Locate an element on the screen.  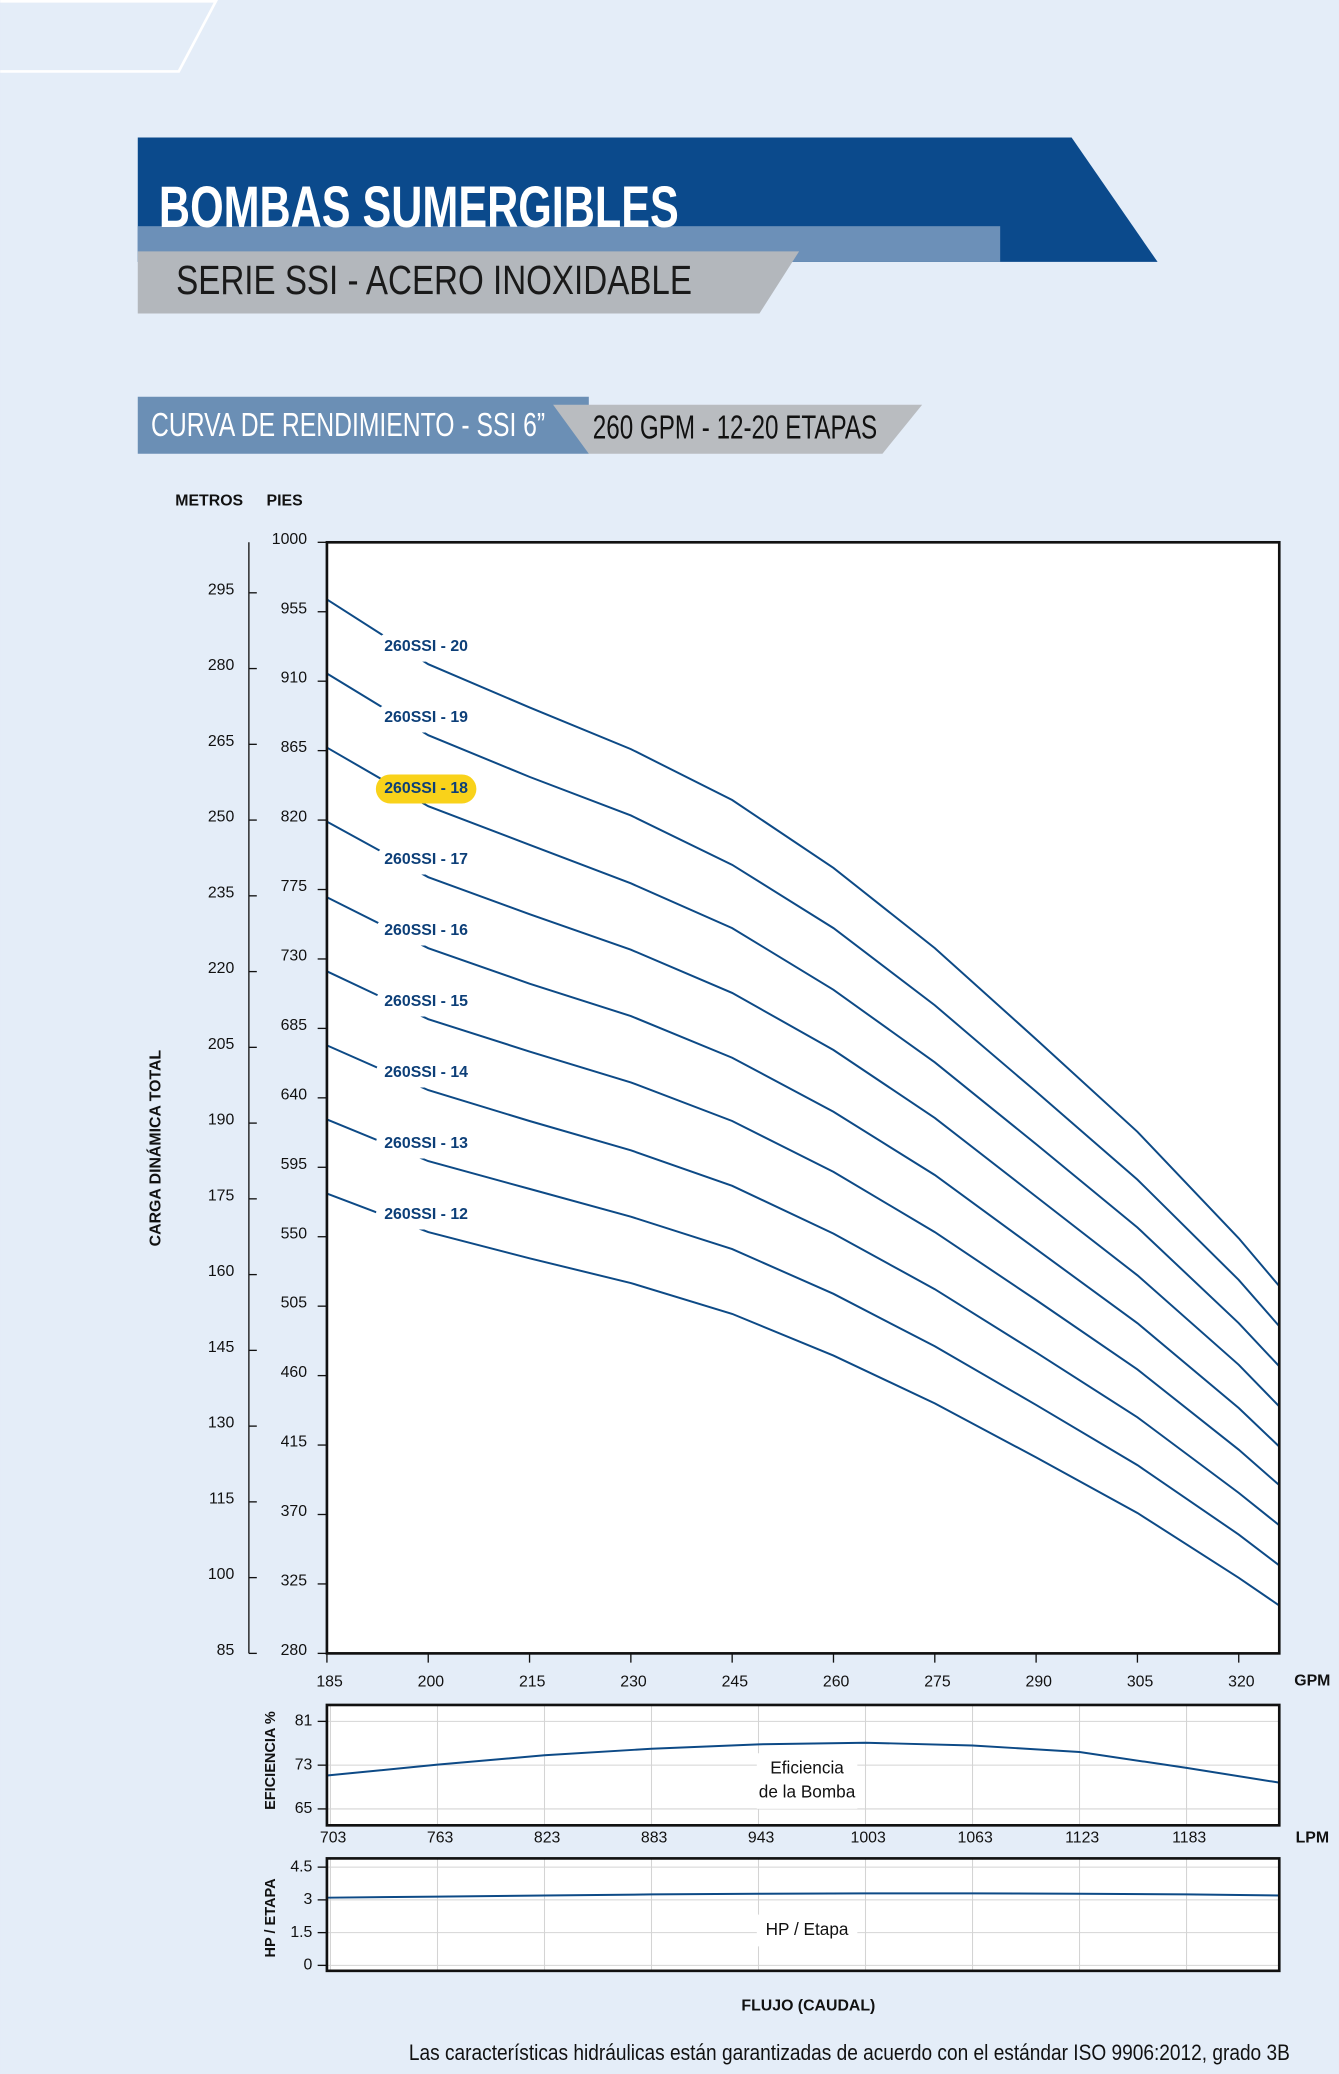
x-tick-label: 290 is located at coordinates (1039, 1682).